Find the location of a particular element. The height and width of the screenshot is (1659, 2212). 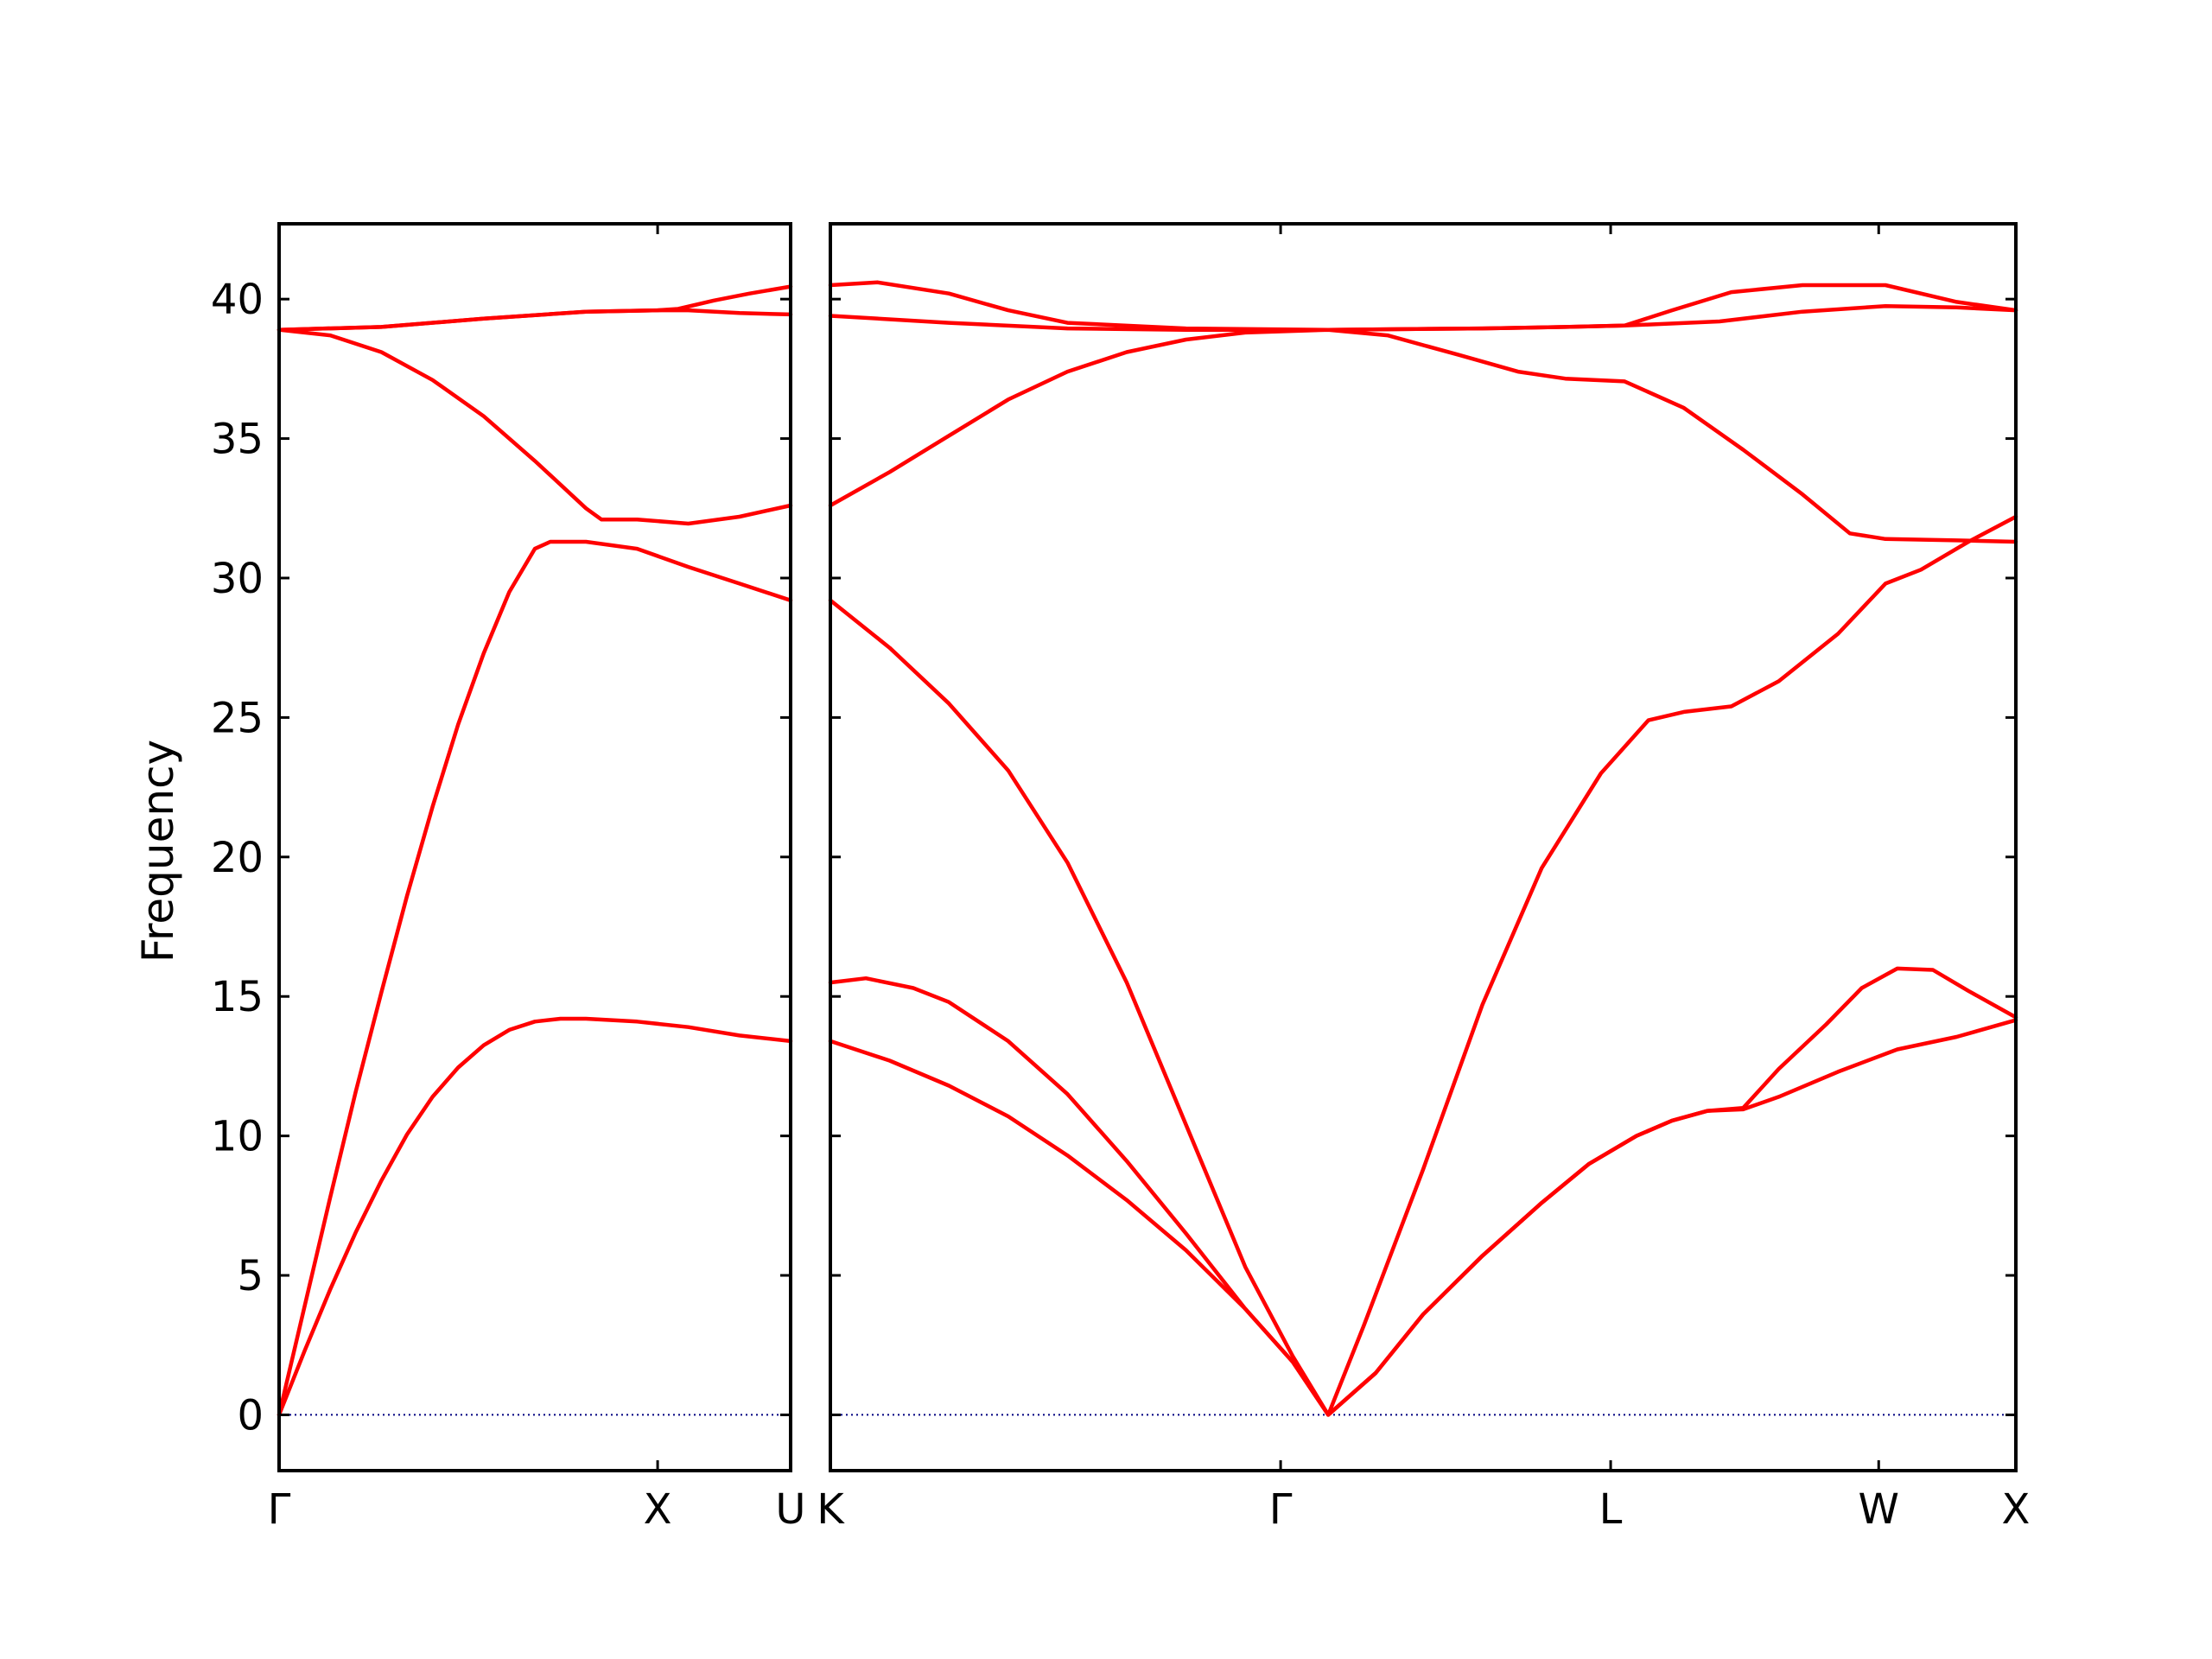

y-tick-label: 35 is located at coordinates (237, 440).